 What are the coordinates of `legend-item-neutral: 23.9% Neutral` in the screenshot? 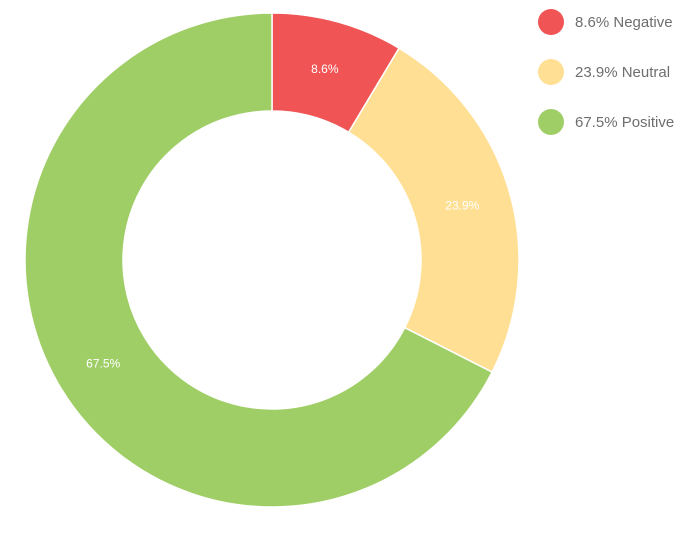 It's located at (606, 72).